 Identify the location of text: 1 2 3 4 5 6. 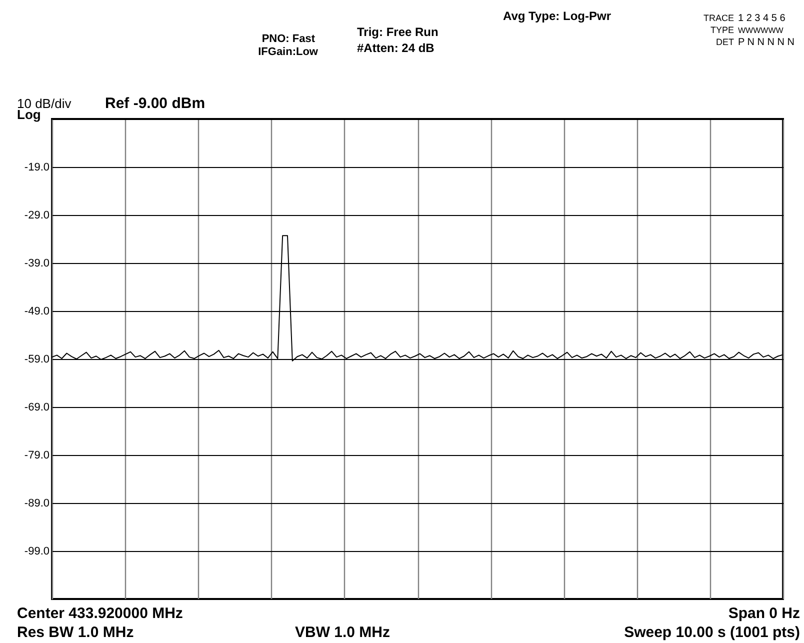
(762, 18).